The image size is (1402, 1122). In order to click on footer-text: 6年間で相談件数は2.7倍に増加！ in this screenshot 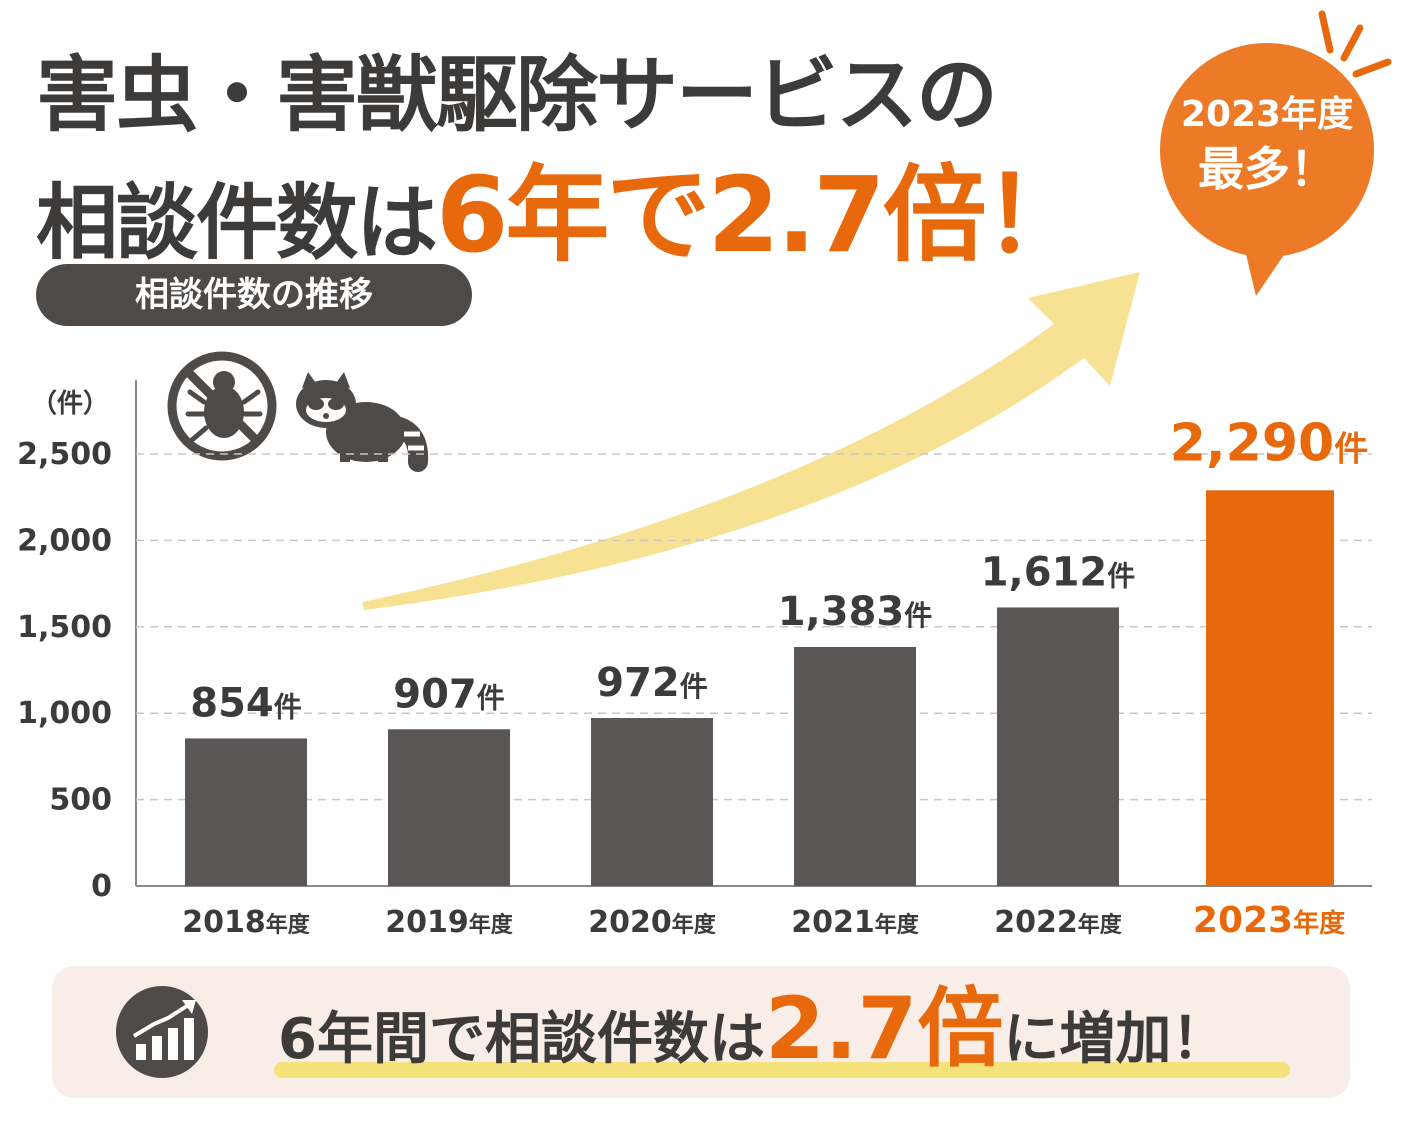, I will do `click(752, 1034)`.